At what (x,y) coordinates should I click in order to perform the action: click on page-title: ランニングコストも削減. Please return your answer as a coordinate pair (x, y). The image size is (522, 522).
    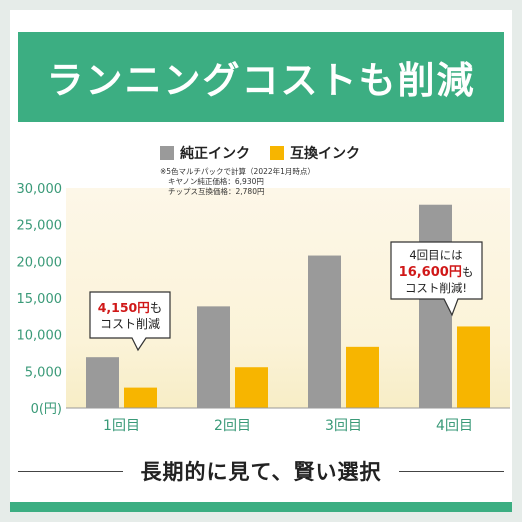
    Looking at the image, I should click on (261, 80).